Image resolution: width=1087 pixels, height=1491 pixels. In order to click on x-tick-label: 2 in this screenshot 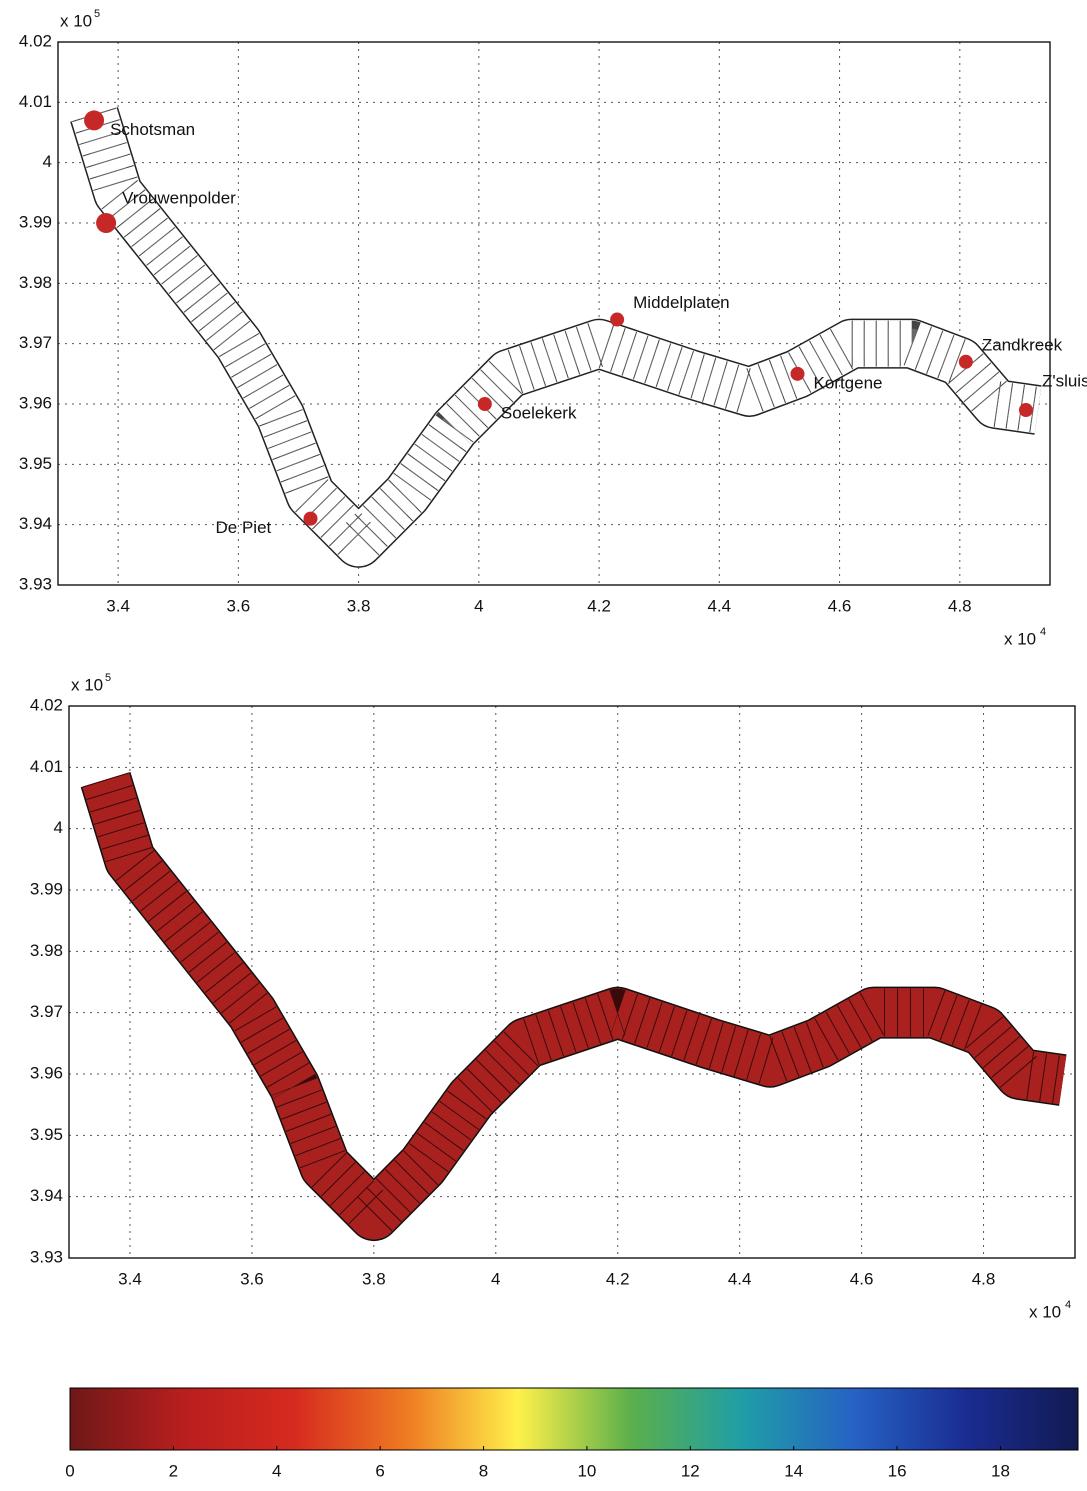, I will do `click(173, 1470)`.